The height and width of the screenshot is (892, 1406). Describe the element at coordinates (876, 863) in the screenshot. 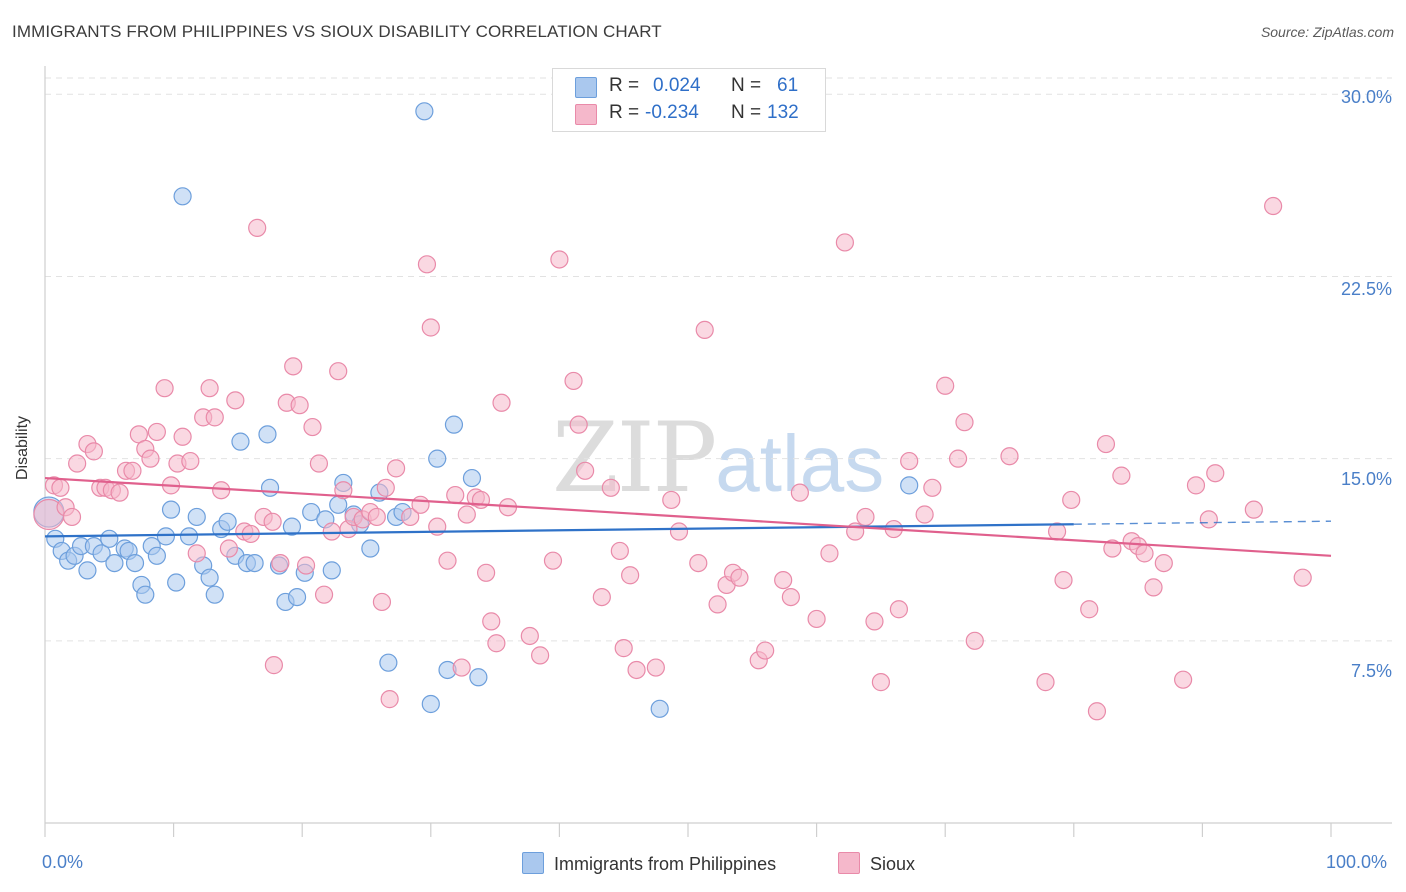

I see `bottom-legend-sioux: Sioux` at that location.